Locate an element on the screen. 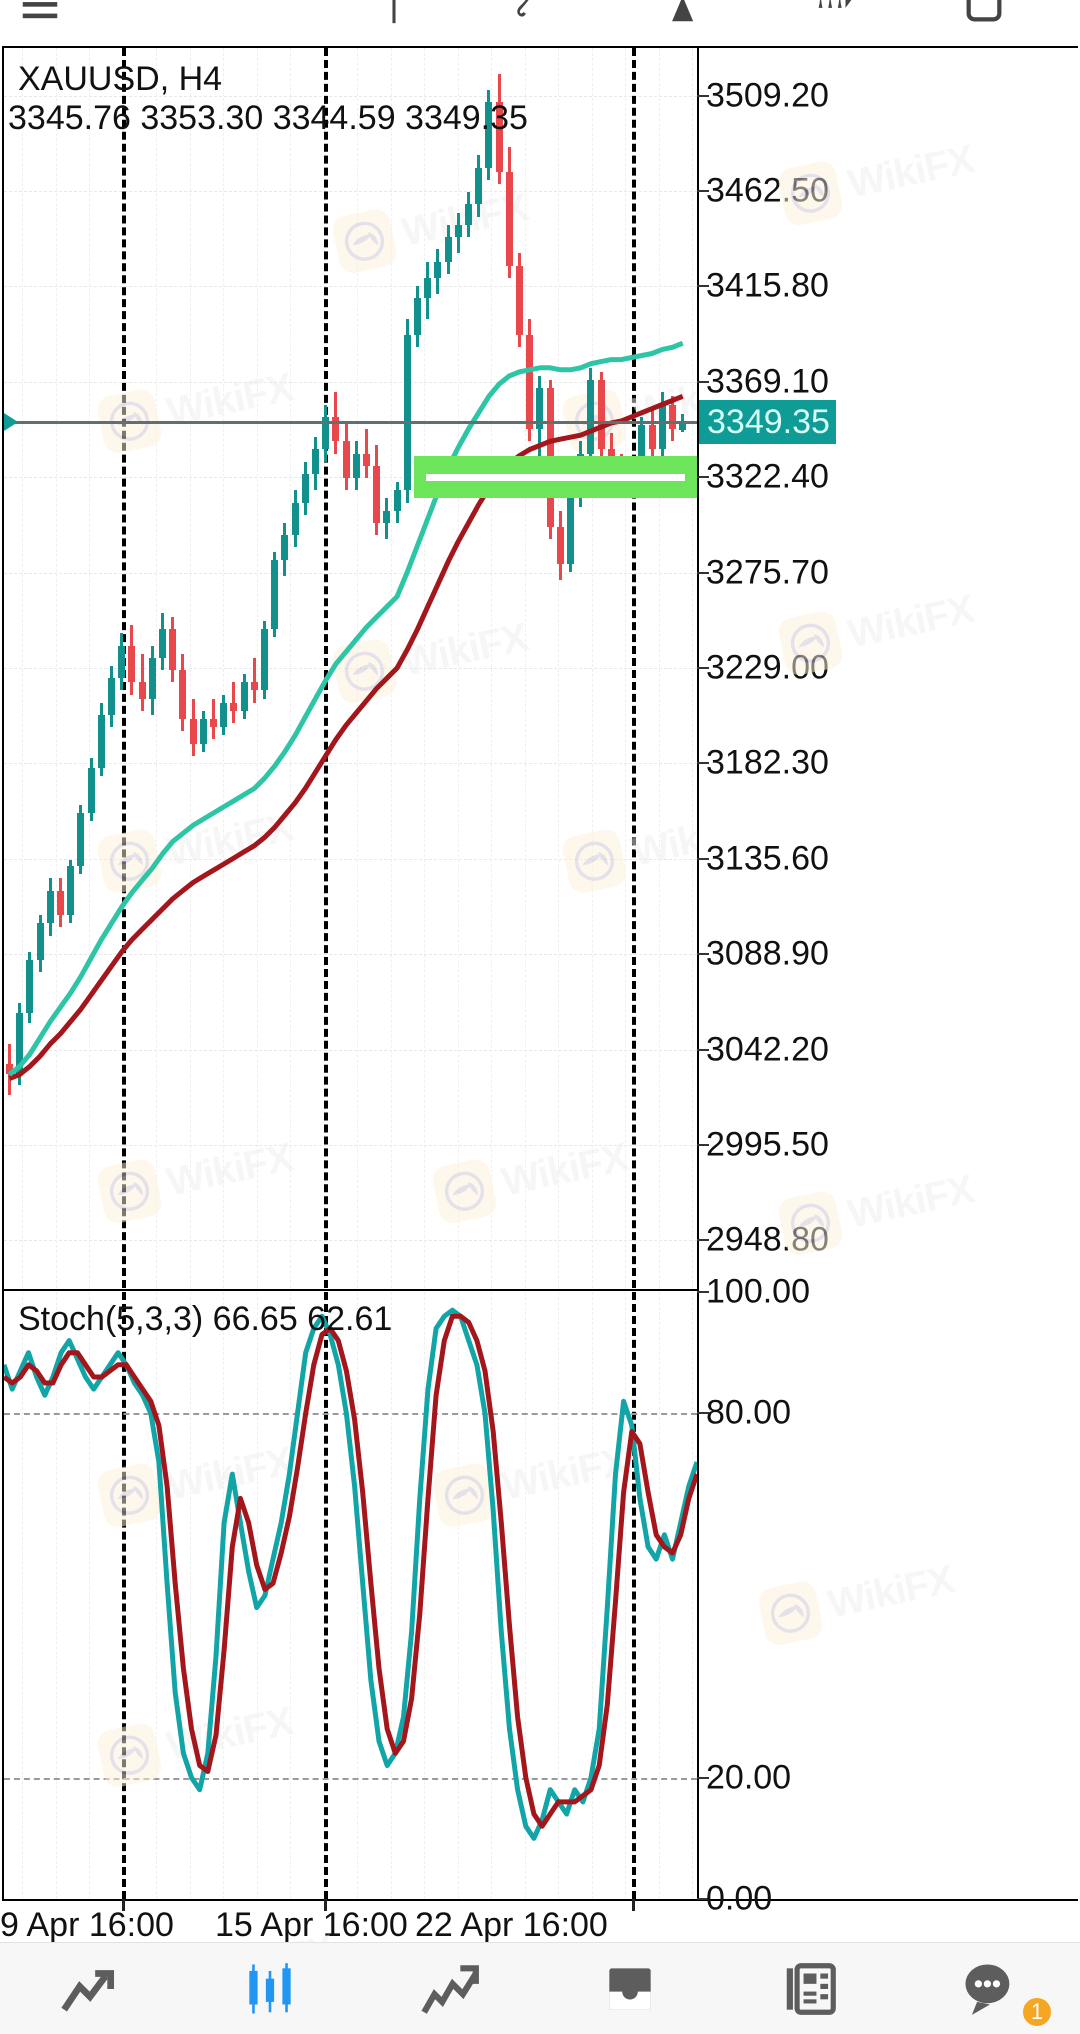 The width and height of the screenshot is (1080, 2034). stochastic-axis-label: 0.00 is located at coordinates (739, 1898).